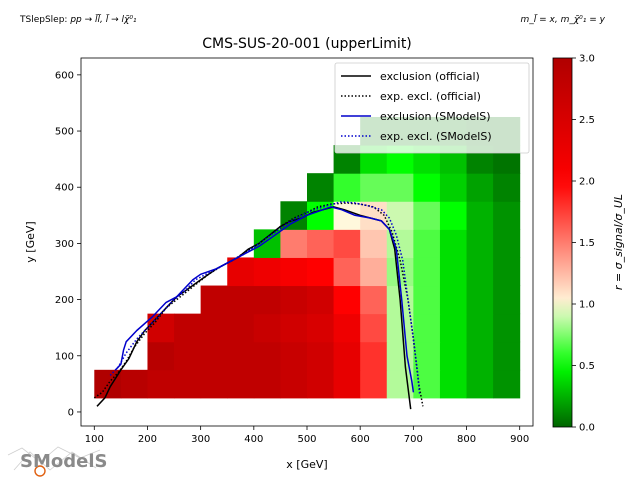 The width and height of the screenshot is (640, 480). Describe the element at coordinates (430, 96) in the screenshot. I see `legend-entry: exp. excl. (official)` at that location.